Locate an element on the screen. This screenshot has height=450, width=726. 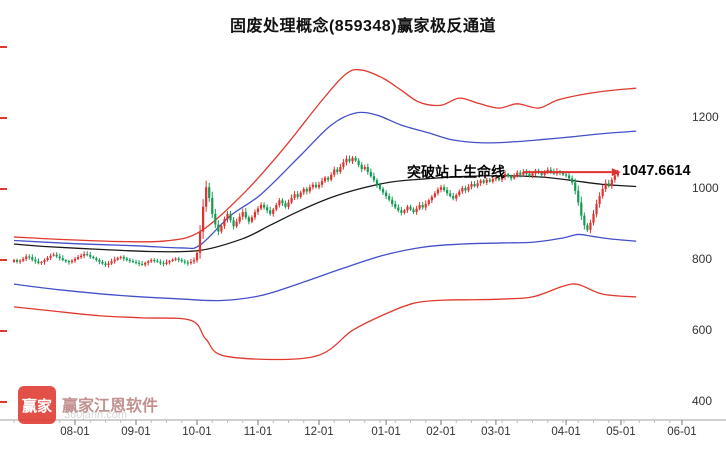
x-axis-label: 01-01 is located at coordinates (386, 432).